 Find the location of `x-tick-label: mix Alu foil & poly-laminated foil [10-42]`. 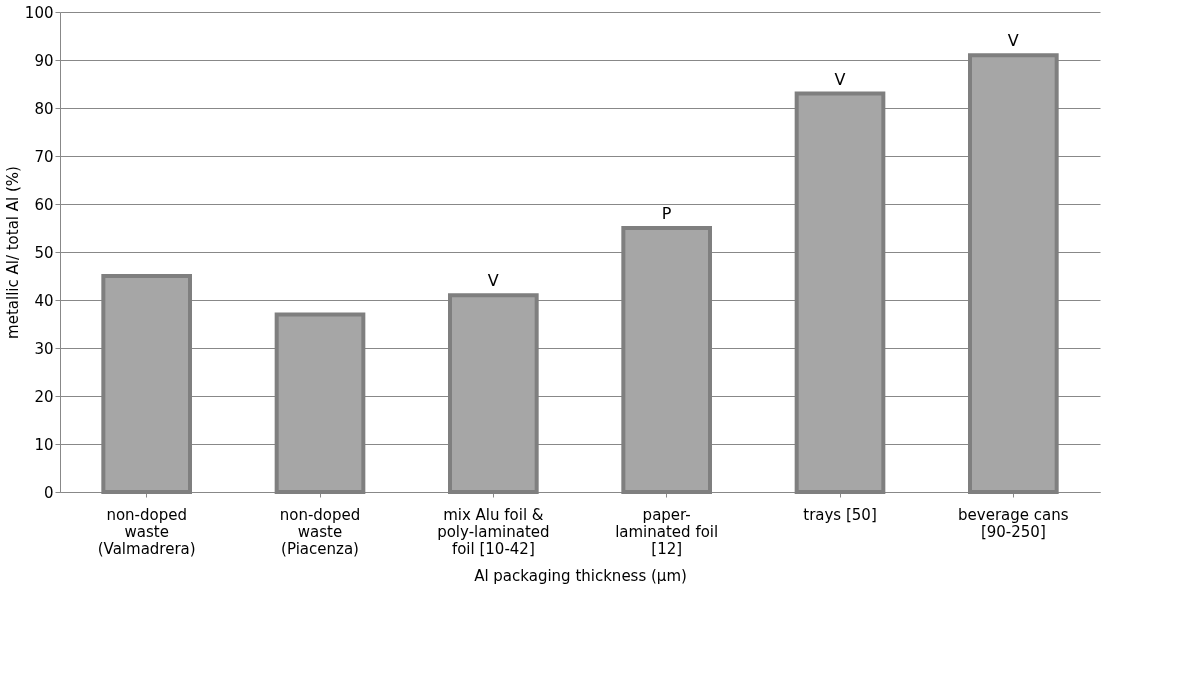

x-tick-label: mix Alu foil & poly-laminated foil [10-42] is located at coordinates (493, 531).